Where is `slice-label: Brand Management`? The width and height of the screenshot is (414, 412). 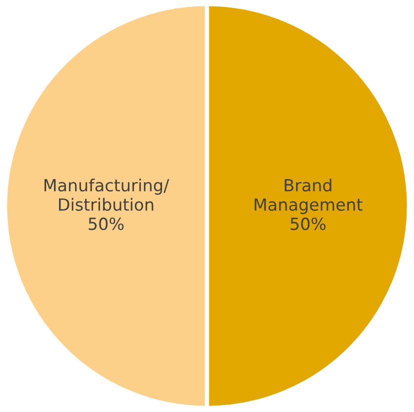 slice-label: Brand Management is located at coordinates (308, 196).